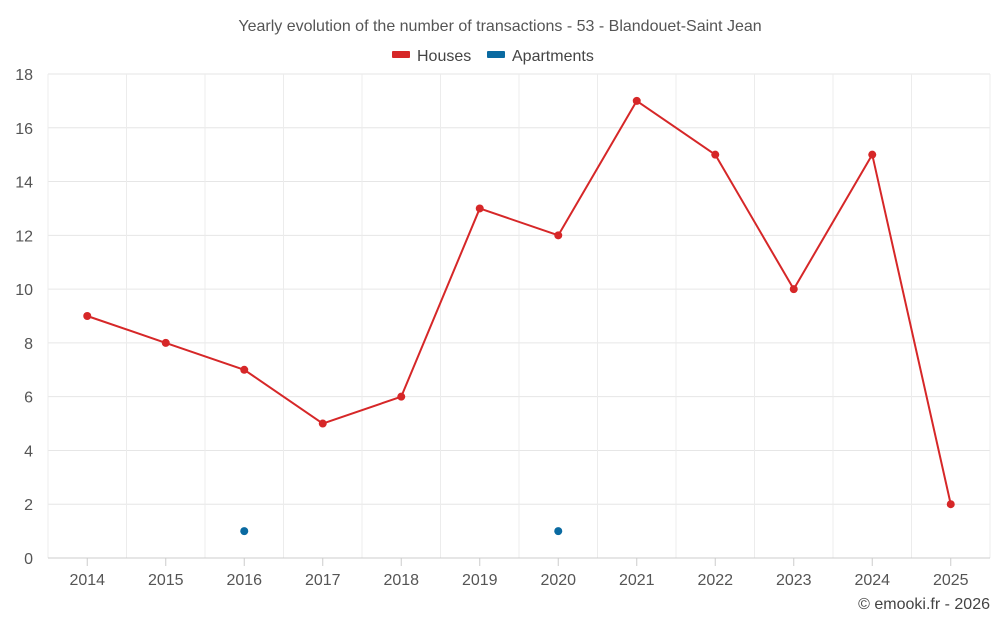  Describe the element at coordinates (28, 505) in the screenshot. I see `y-tick-label: 2` at that location.